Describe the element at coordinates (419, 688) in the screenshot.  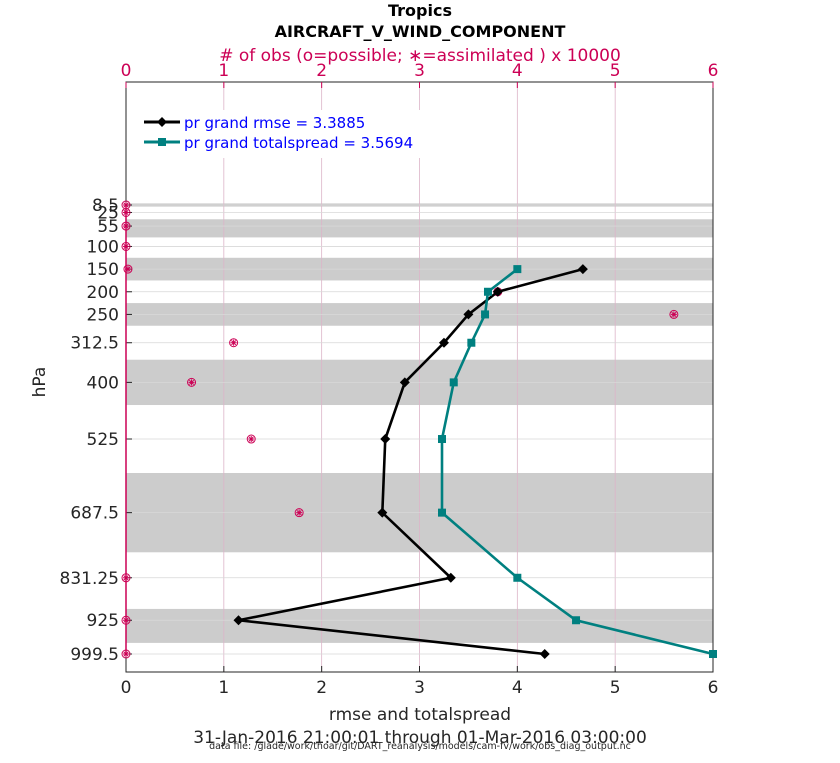
I see `x-tick-label: 3` at that location.